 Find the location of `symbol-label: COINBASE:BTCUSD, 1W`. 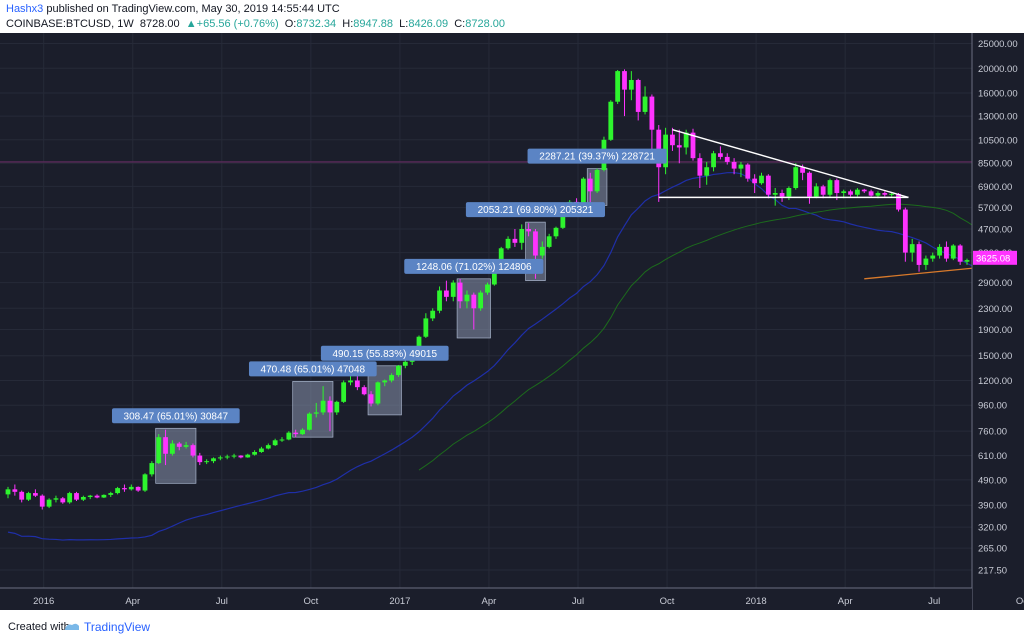

symbol-label: COINBASE:BTCUSD, 1W is located at coordinates (70, 24).